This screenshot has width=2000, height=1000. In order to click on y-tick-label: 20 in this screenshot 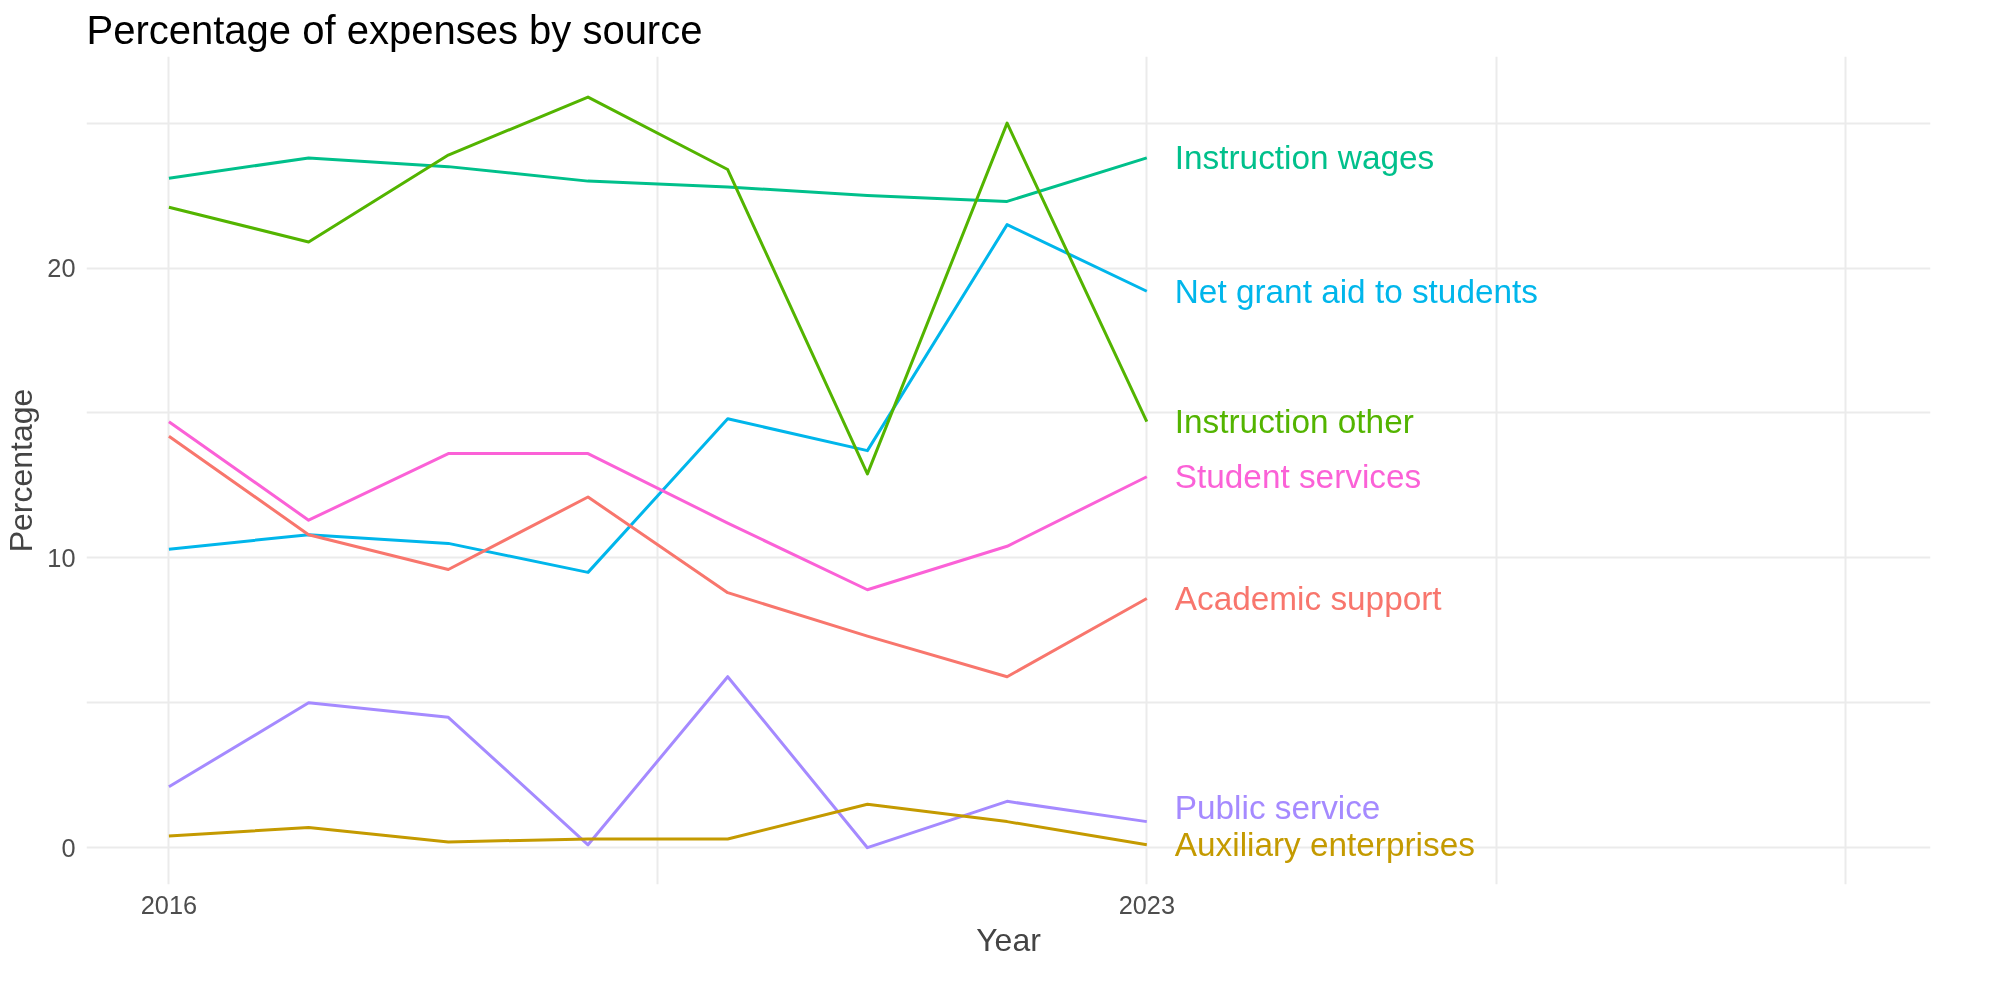, I will do `click(61, 268)`.